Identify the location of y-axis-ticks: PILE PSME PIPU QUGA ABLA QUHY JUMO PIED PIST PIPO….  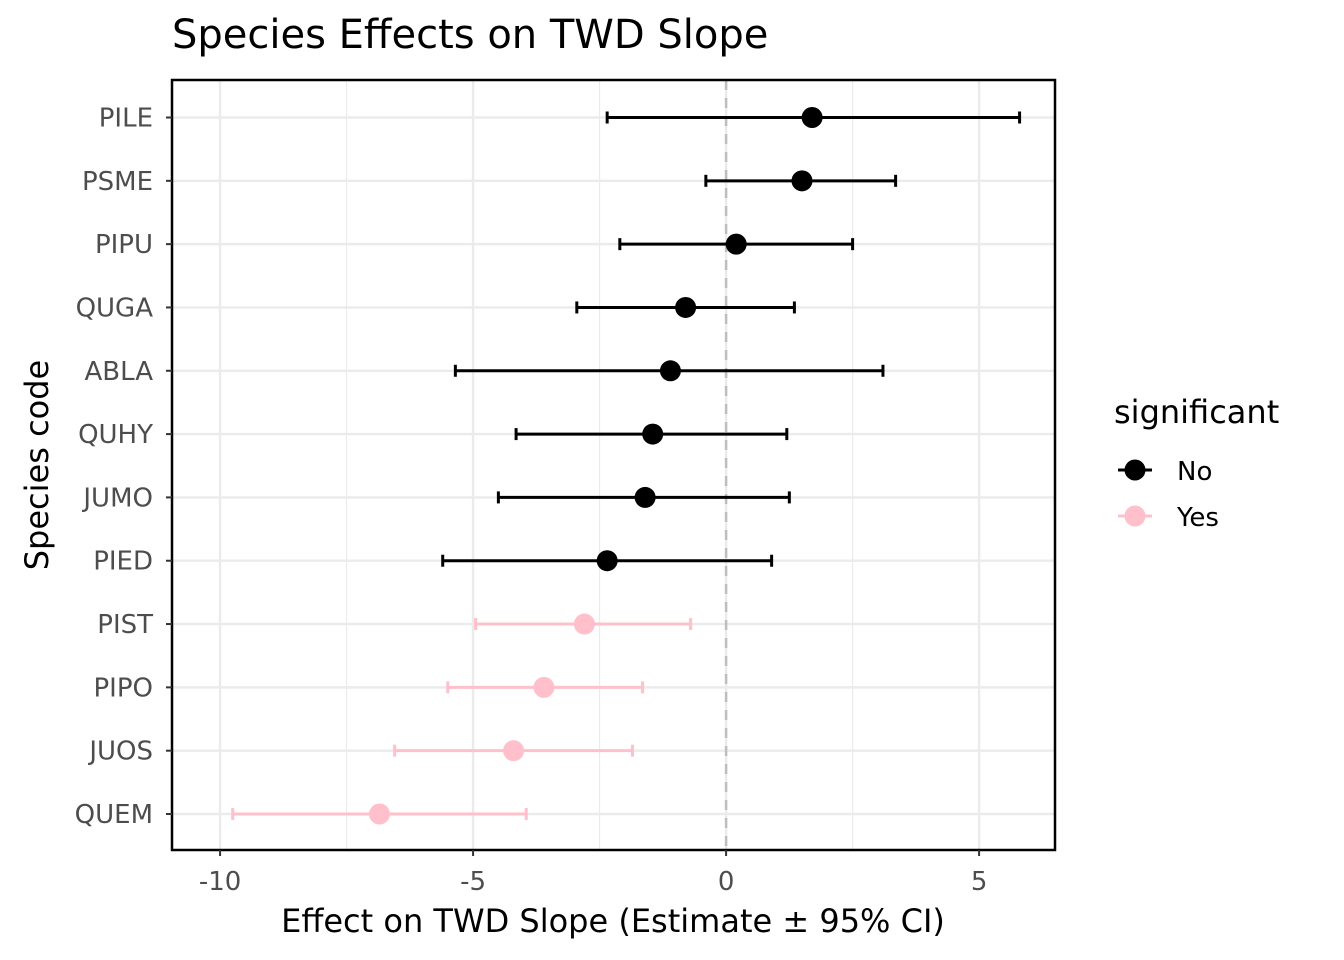
(123, 467).